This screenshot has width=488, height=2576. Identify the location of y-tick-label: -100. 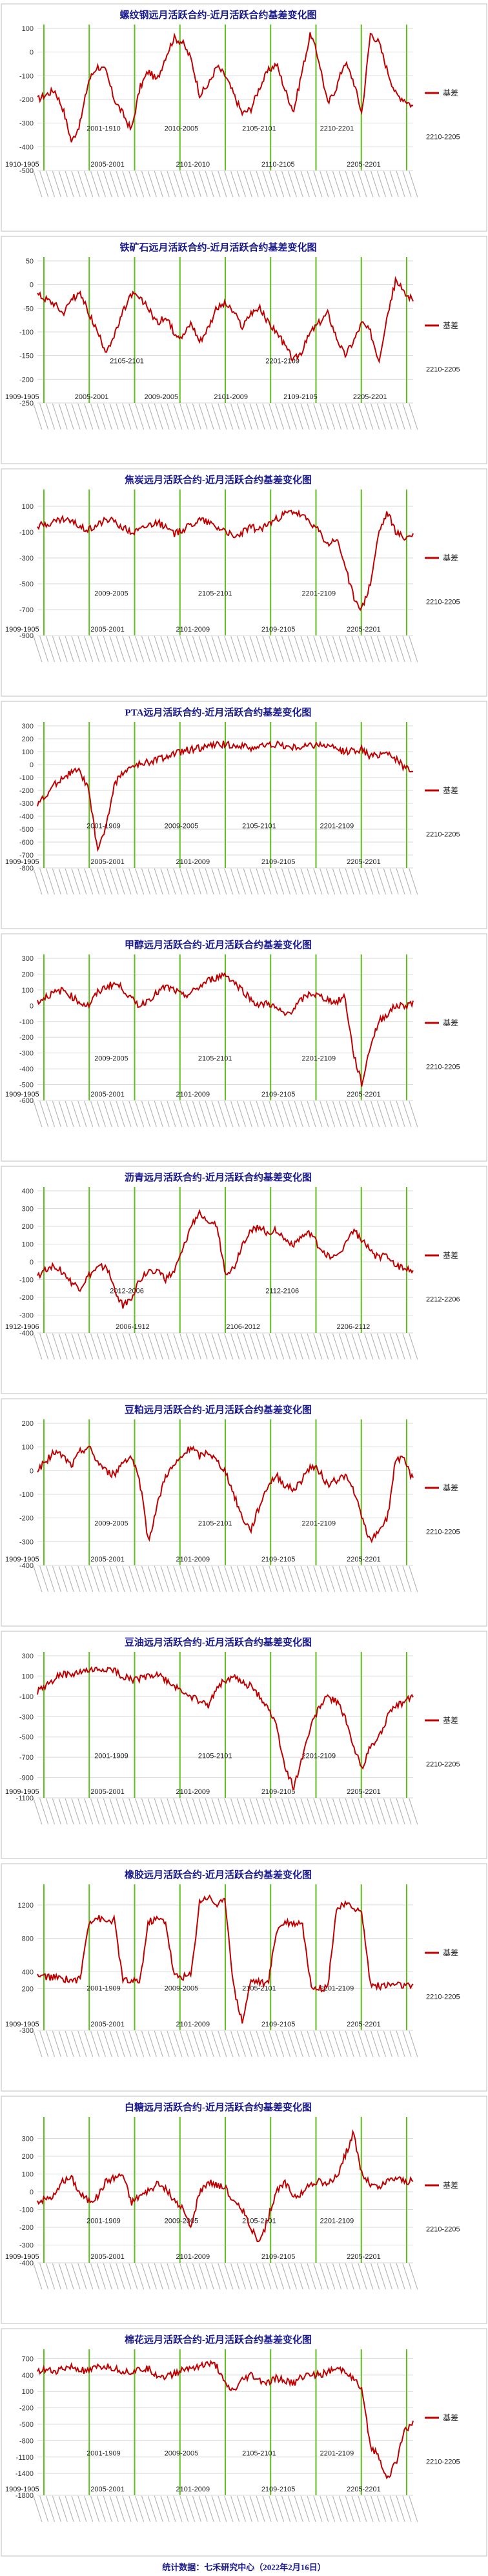
(26, 2210).